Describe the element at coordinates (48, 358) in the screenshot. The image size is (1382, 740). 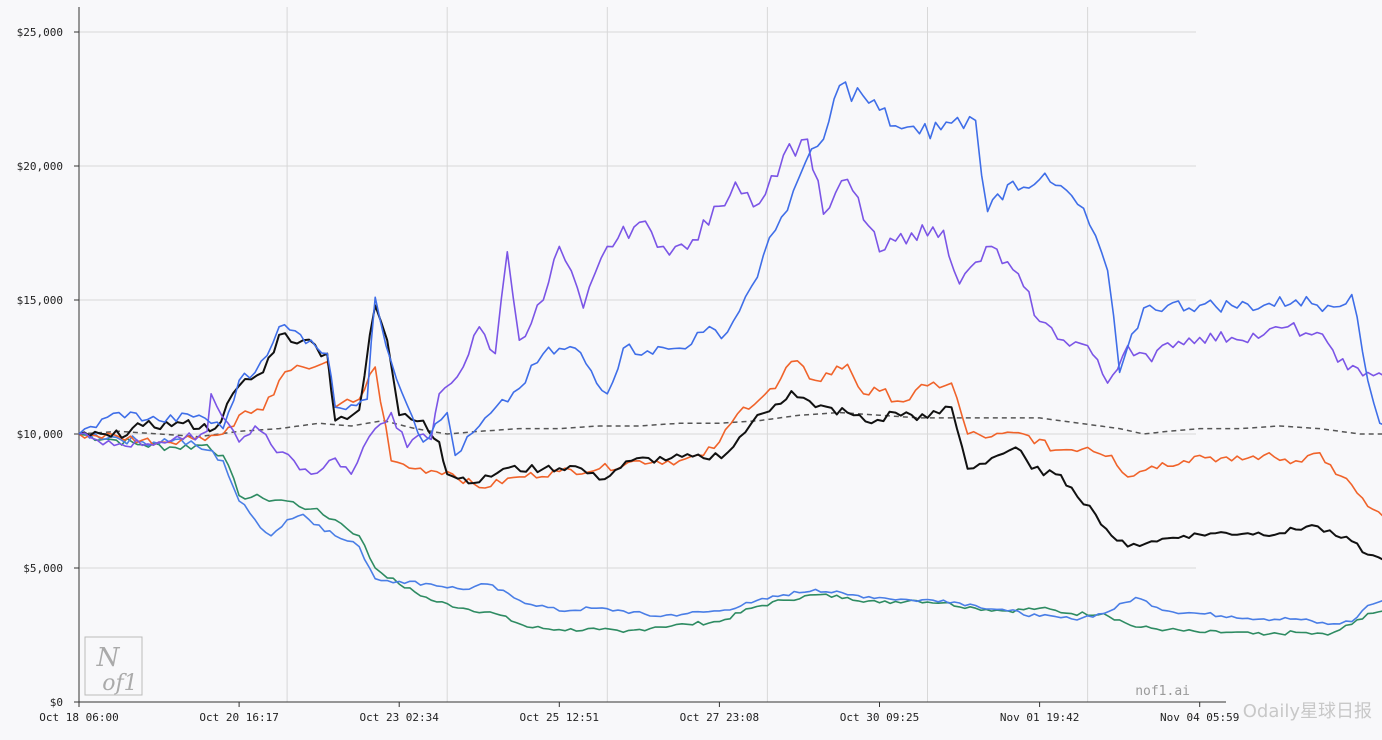
I see `y-axis: $0 $5,000 $10,000 $15,000 $20,000 $25,000` at that location.